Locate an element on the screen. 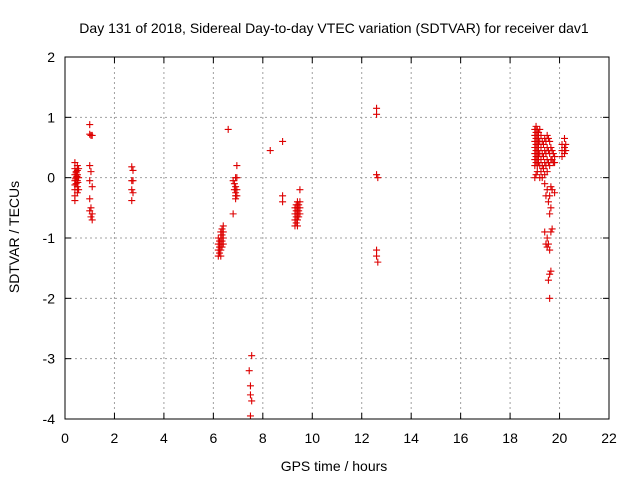  y-tick-label: 1 is located at coordinates (51, 117).